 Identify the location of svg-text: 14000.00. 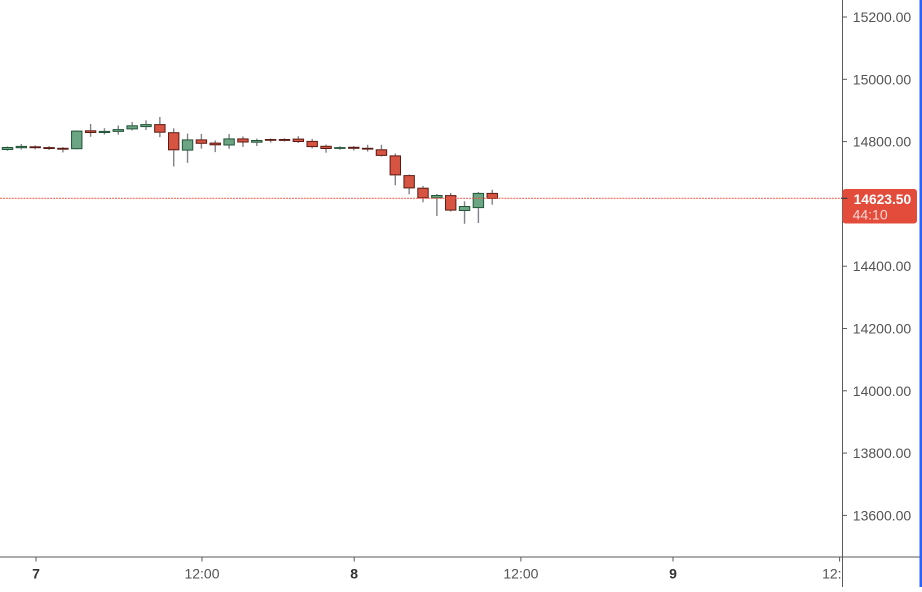
(882, 391).